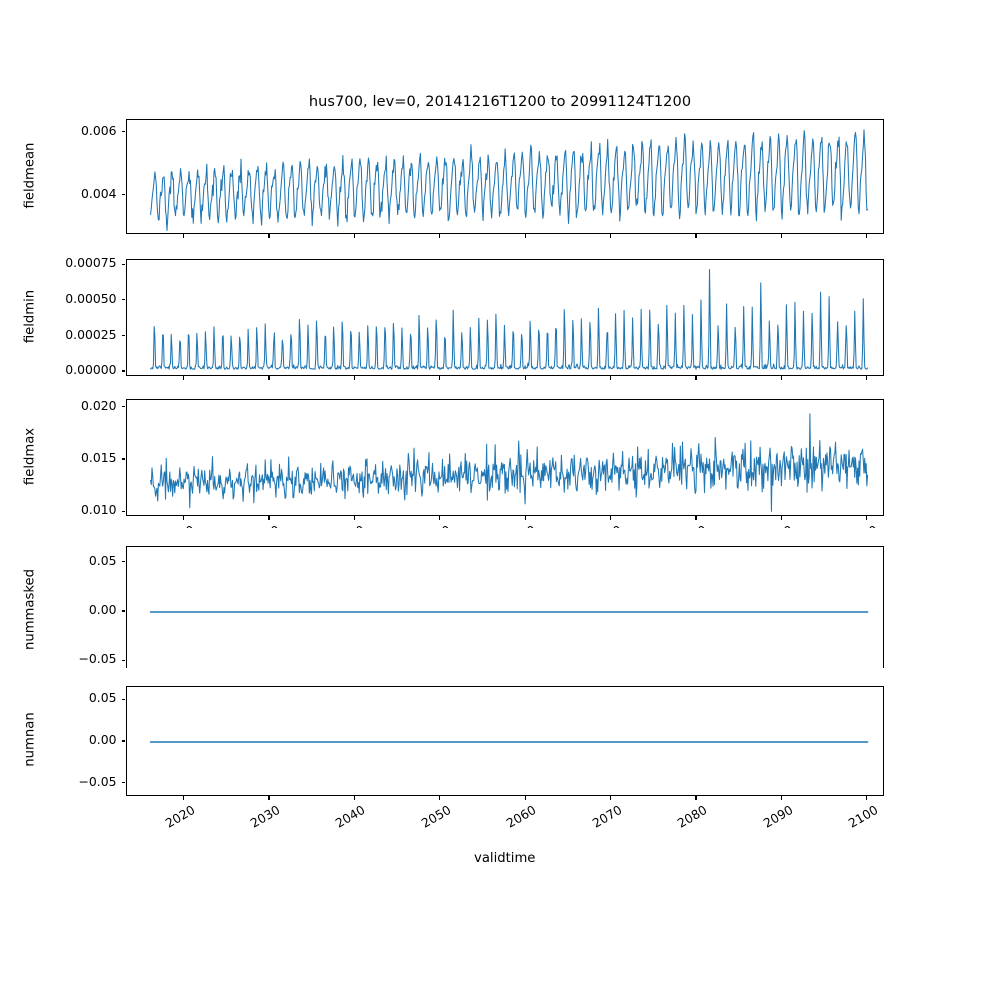  I want to click on subplot-fieldmin, so click(504, 317).